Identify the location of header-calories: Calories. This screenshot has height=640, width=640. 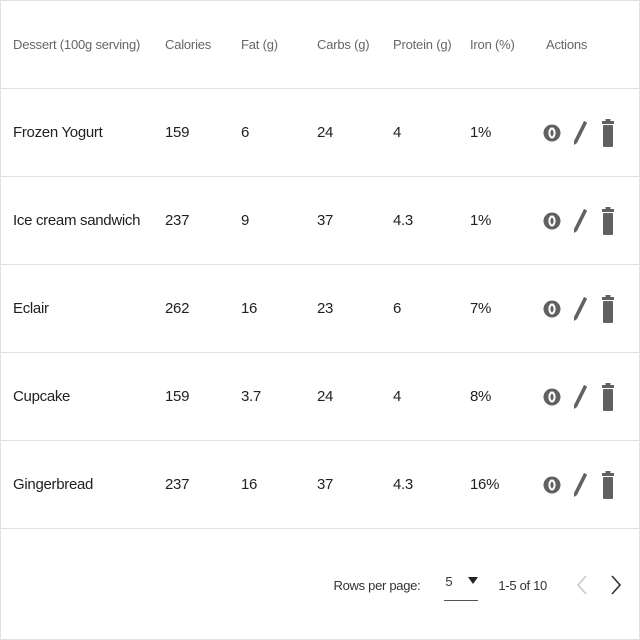
(191, 45).